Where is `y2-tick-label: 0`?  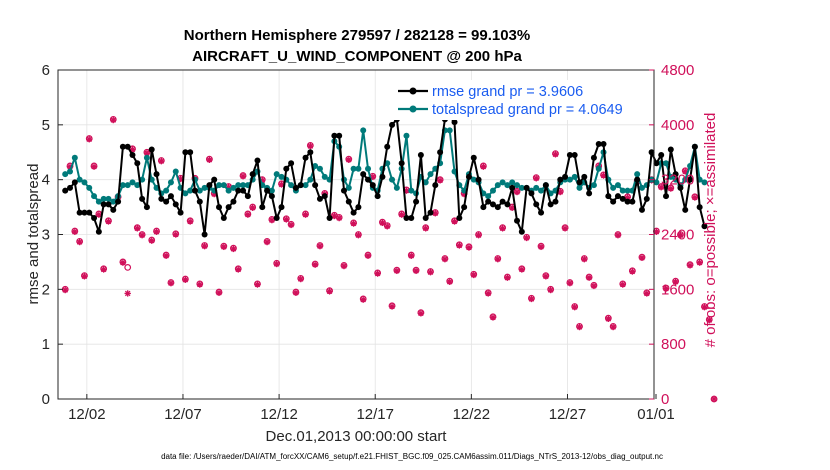
y2-tick-label: 0 is located at coordinates (665, 399).